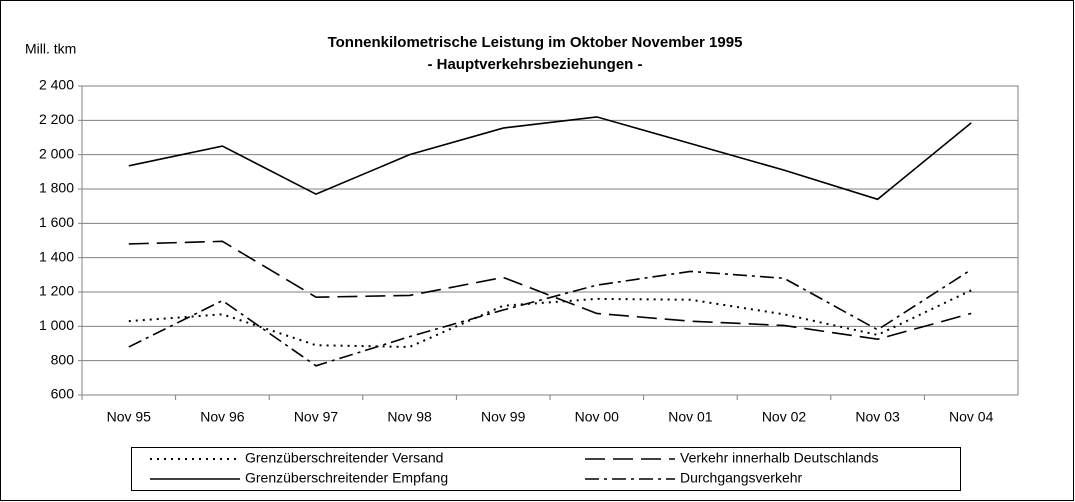 Image resolution: width=1075 pixels, height=502 pixels. I want to click on x-tick-label: Nov 99, so click(503, 417).